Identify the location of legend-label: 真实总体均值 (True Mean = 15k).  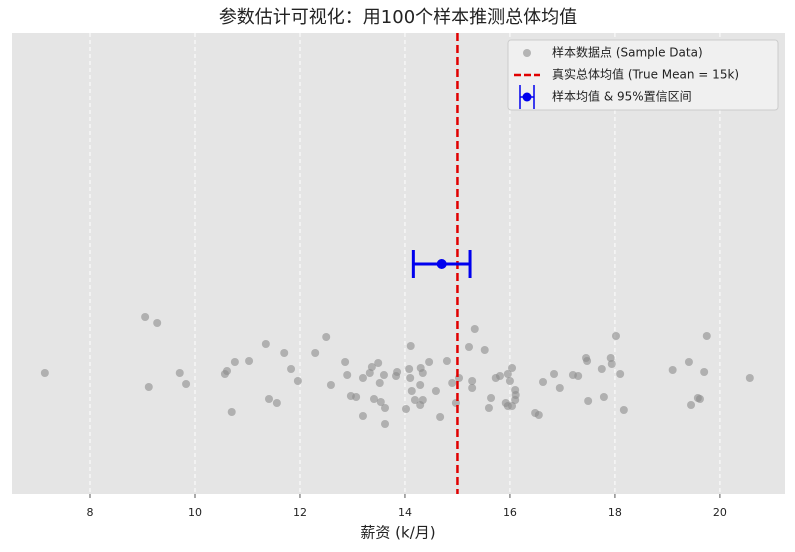
(645, 74).